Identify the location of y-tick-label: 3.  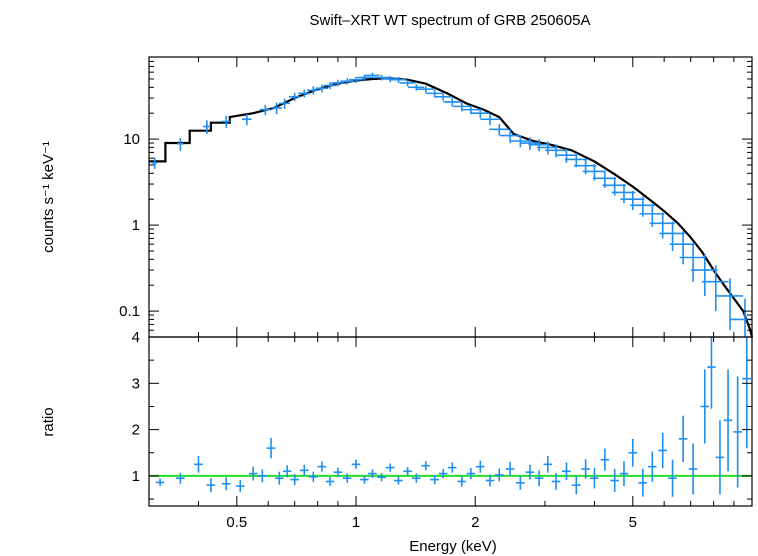
(136, 383).